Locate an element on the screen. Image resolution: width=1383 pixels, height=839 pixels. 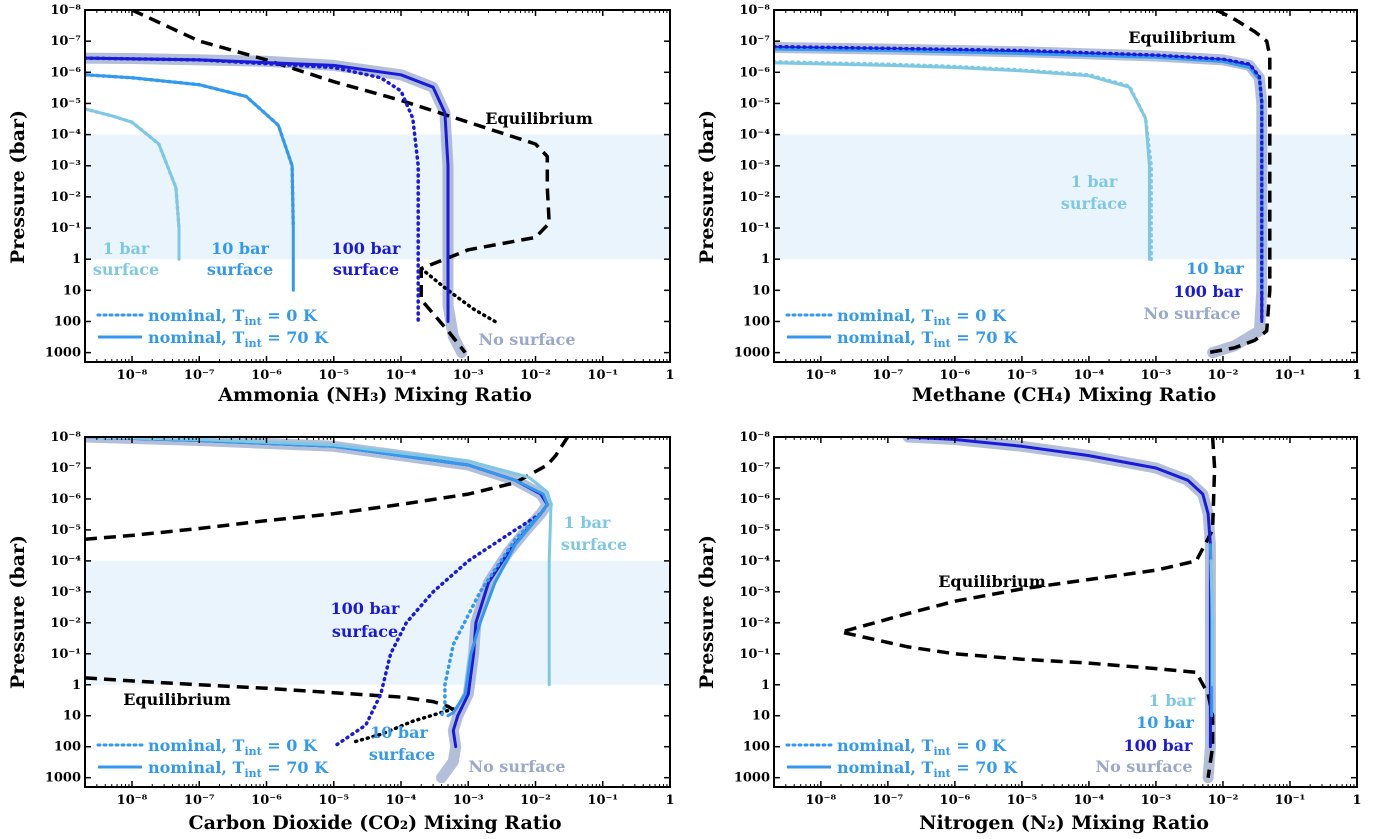
x-tick-label: 10⁻⁷ is located at coordinates (888, 800).